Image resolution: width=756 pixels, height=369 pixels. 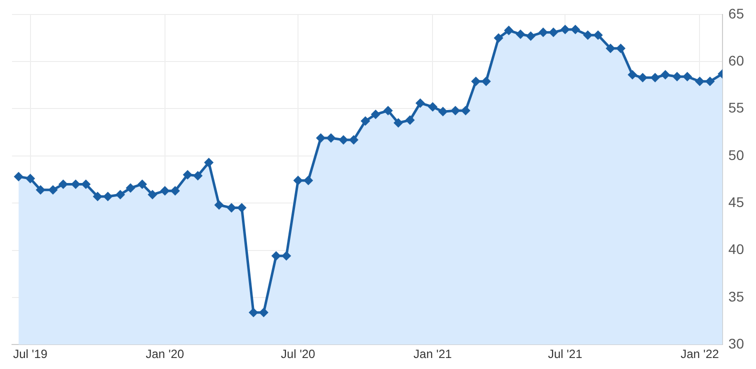 I want to click on y-tick-label: 55, so click(x=736, y=108).